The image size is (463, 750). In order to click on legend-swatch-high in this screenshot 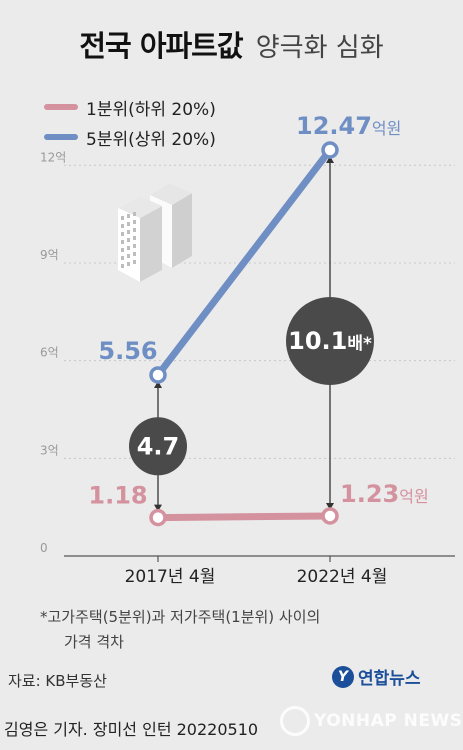, I will do `click(61, 137)`.